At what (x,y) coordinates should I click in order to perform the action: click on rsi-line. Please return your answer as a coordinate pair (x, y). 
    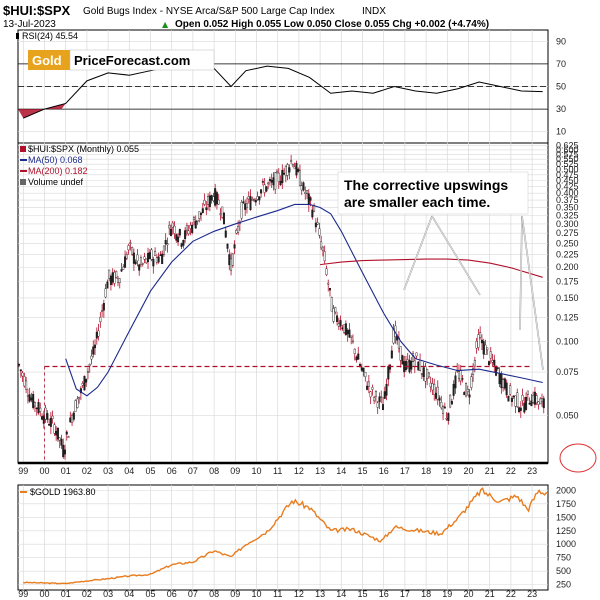
    Looking at the image, I should click on (283, 91).